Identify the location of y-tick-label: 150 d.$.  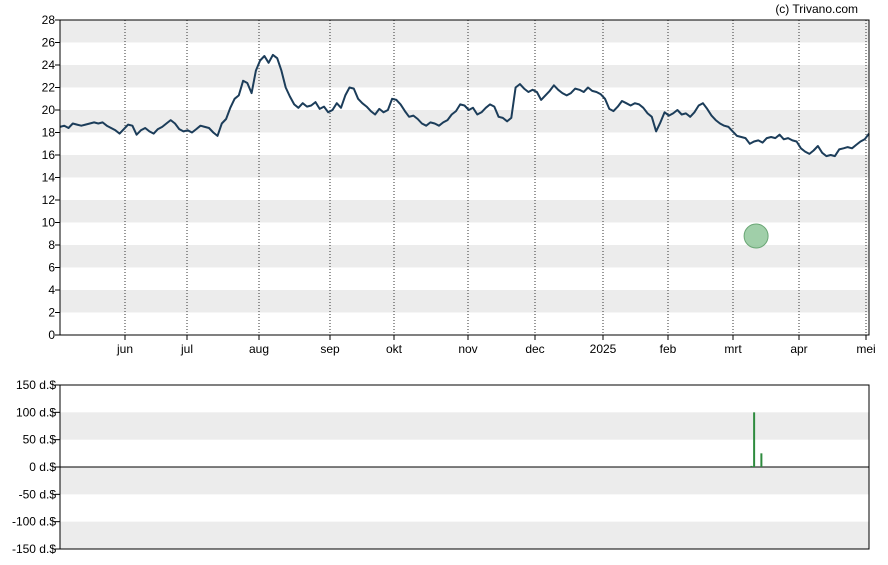
(36, 385).